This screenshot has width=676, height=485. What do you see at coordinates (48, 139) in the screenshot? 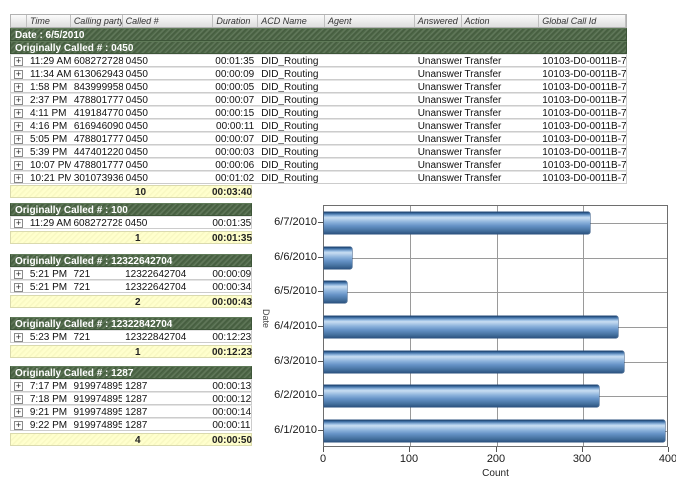
I see `cell-time: 5:05 PM` at bounding box center [48, 139].